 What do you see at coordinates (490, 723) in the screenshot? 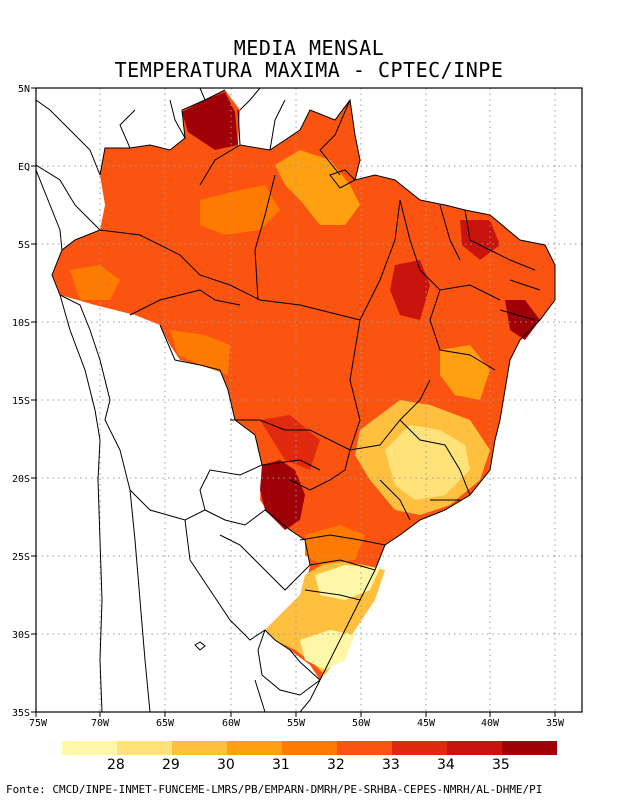
I see `lon-label: 40W` at bounding box center [490, 723].